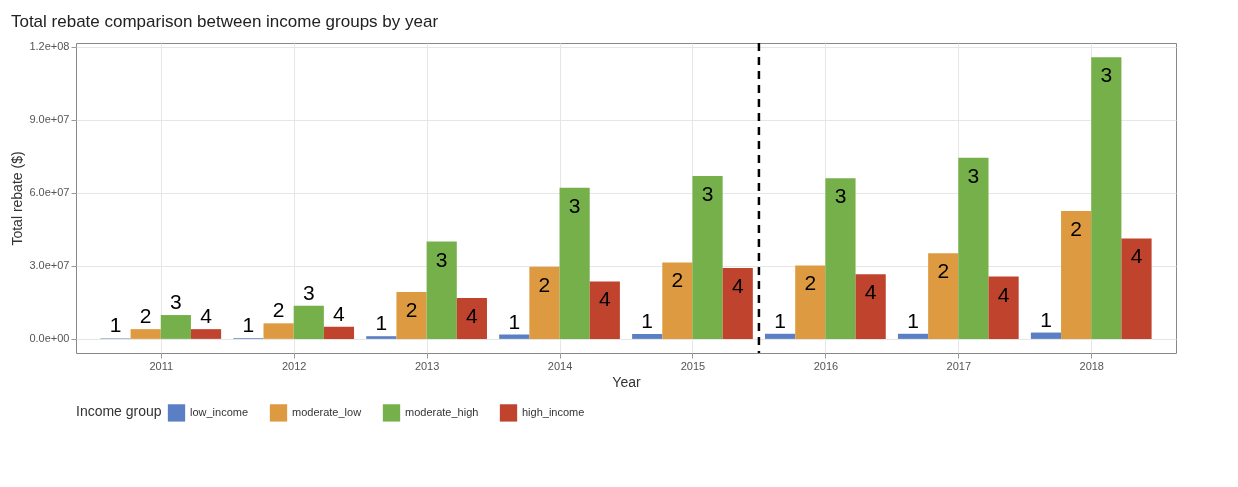  What do you see at coordinates (119, 411) in the screenshot?
I see `legend-title: Income group` at bounding box center [119, 411].